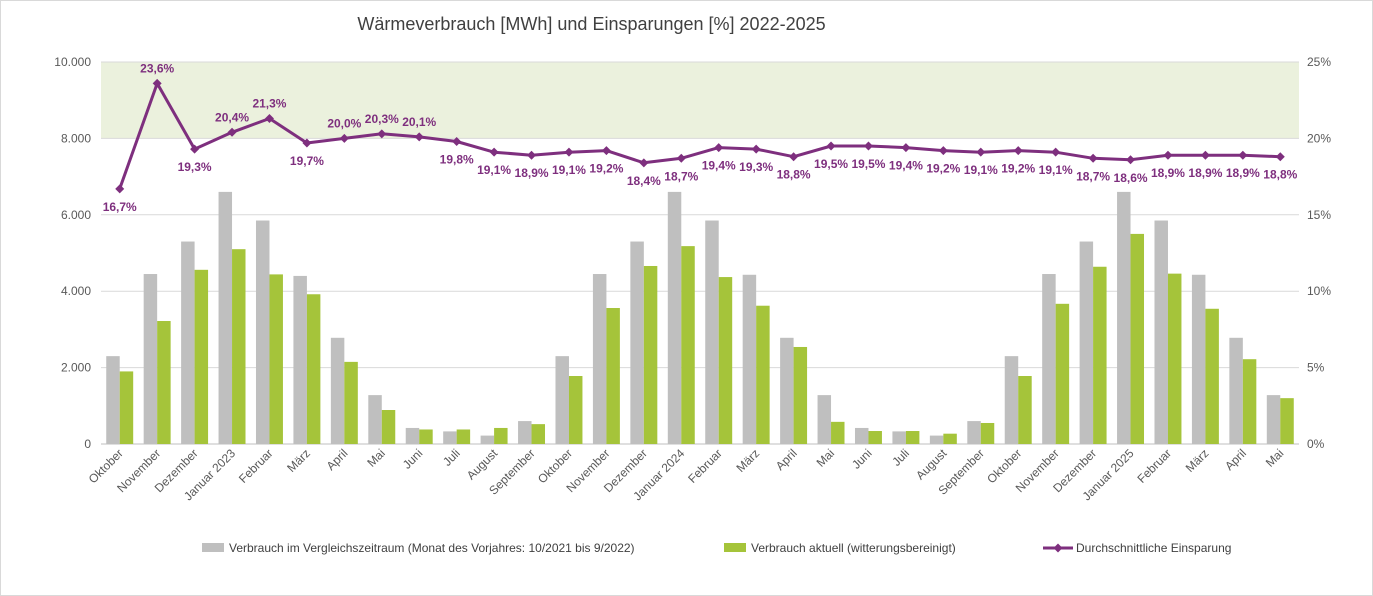 This screenshot has height=596, width=1373. I want to click on x-tick-label: August, so click(482, 464).